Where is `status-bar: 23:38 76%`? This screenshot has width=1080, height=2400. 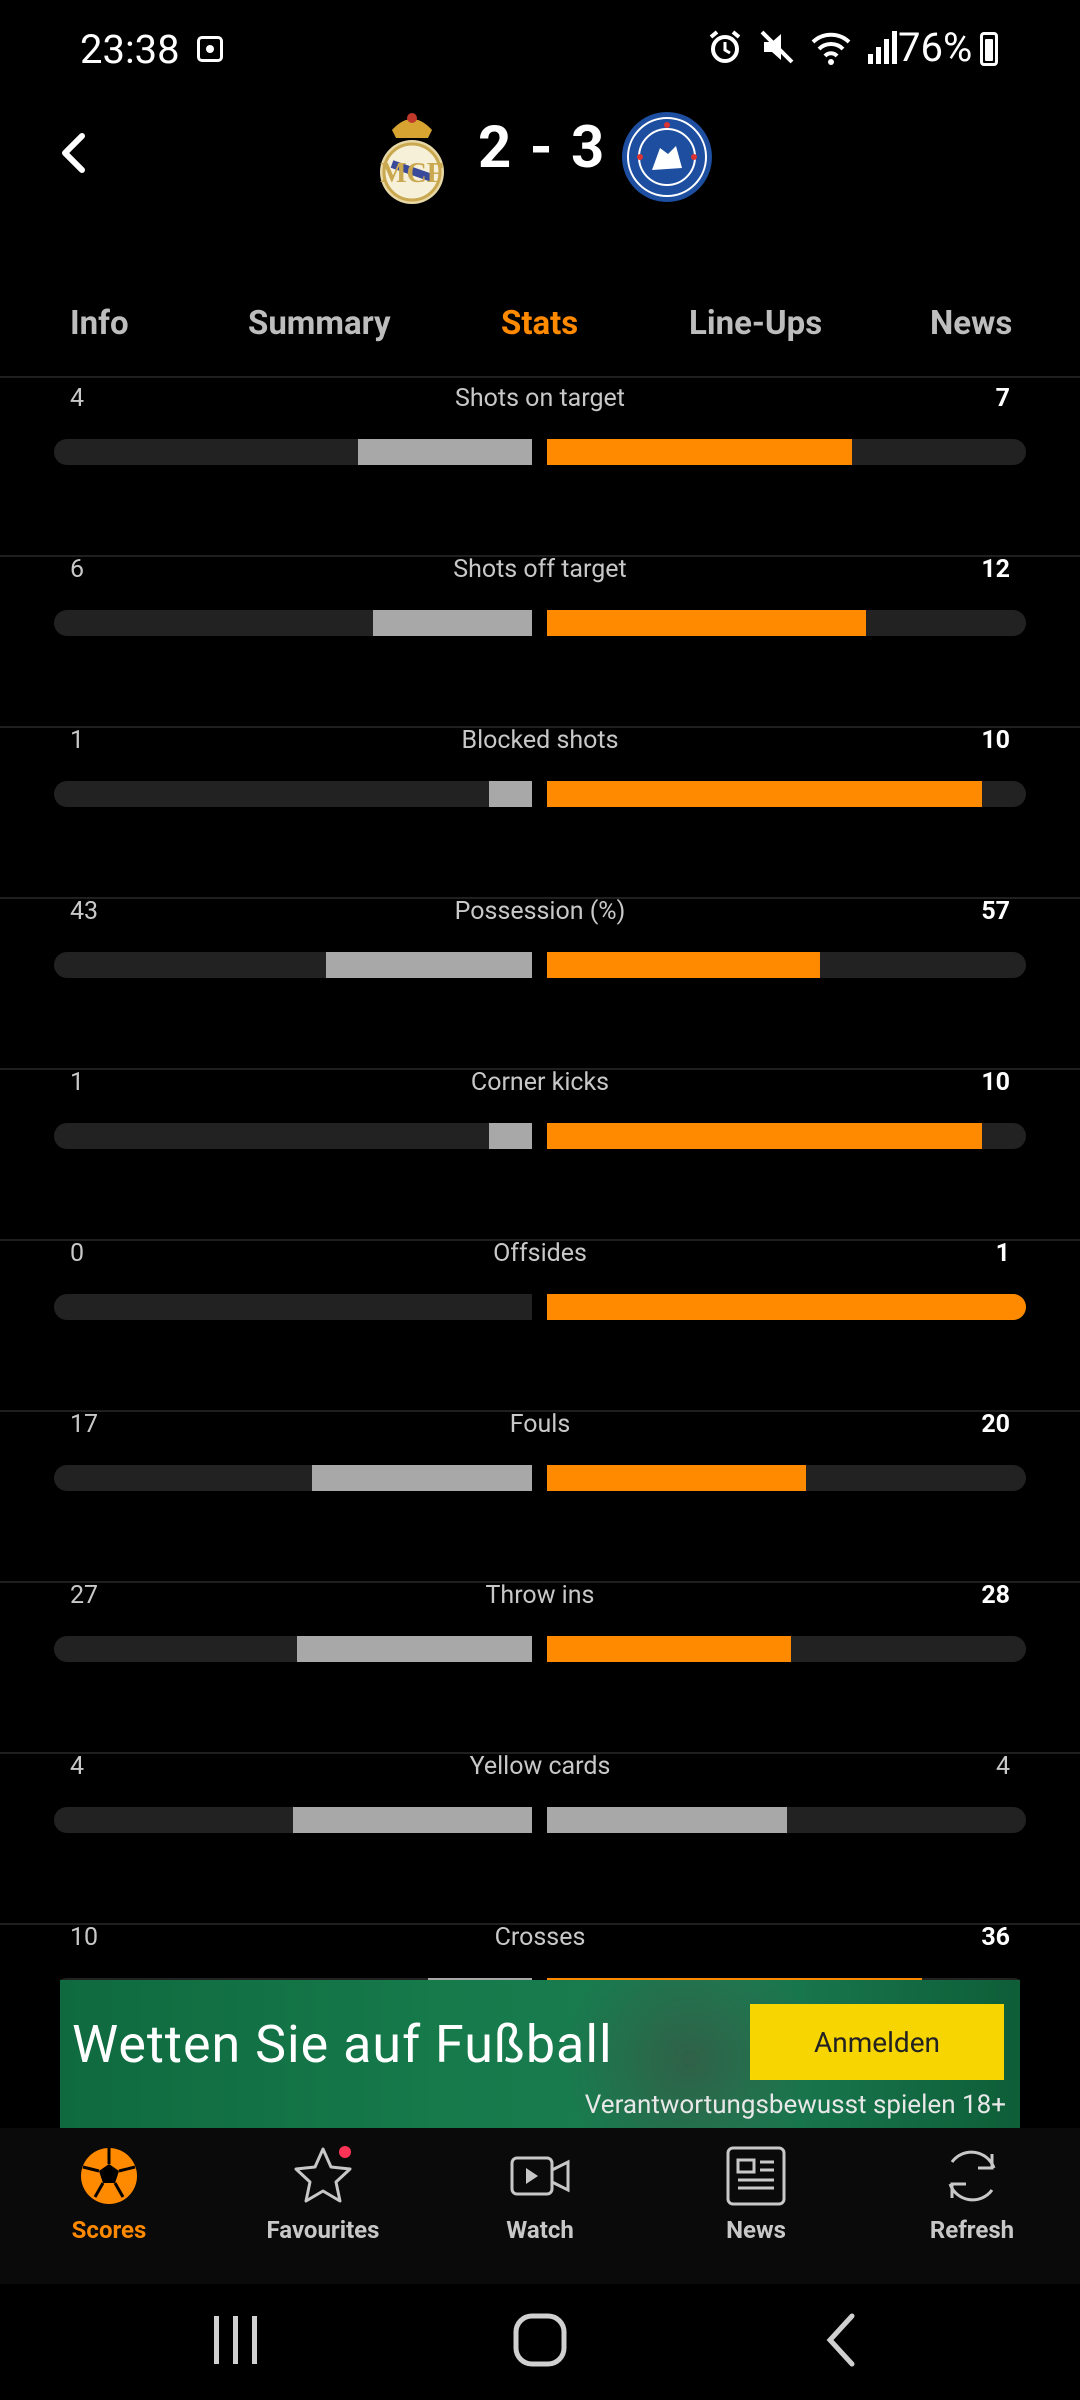
status-bar: 23:38 76% is located at coordinates (540, 50).